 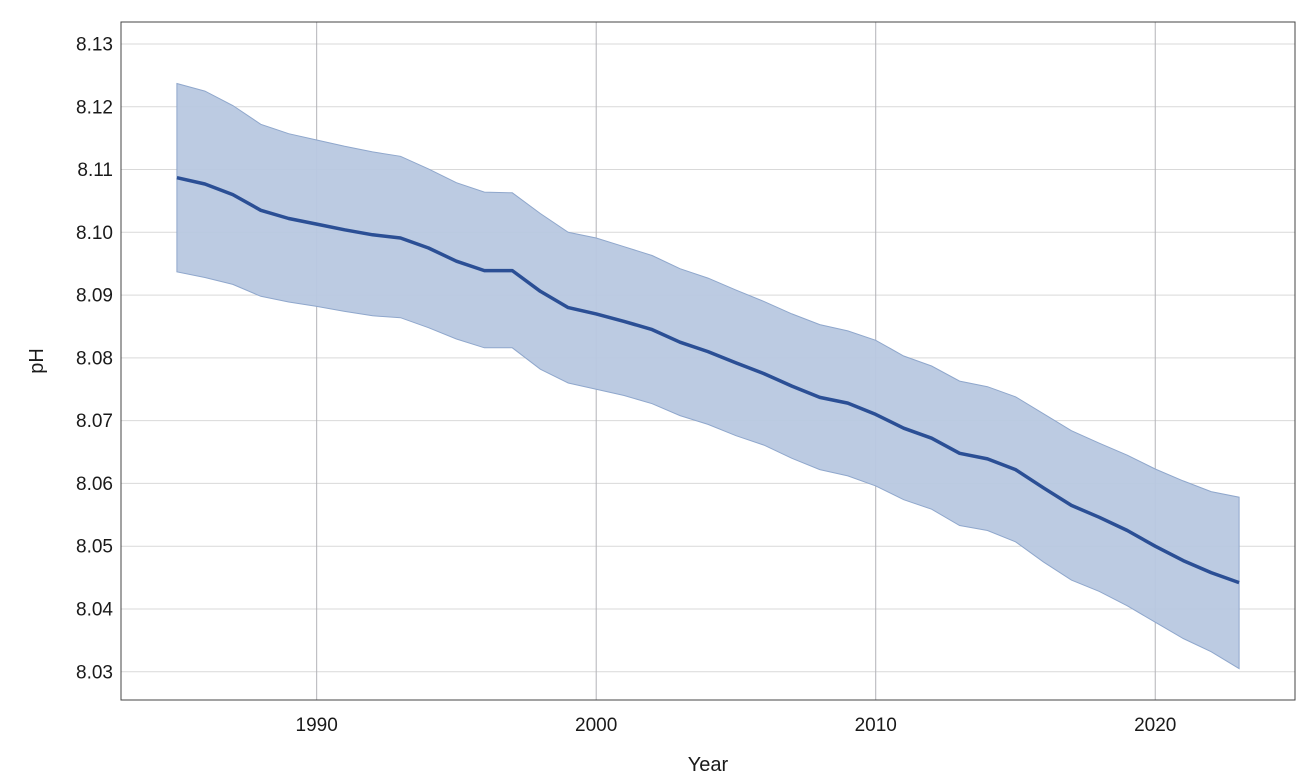 I want to click on y-tick-label: 8.07, so click(x=94, y=421).